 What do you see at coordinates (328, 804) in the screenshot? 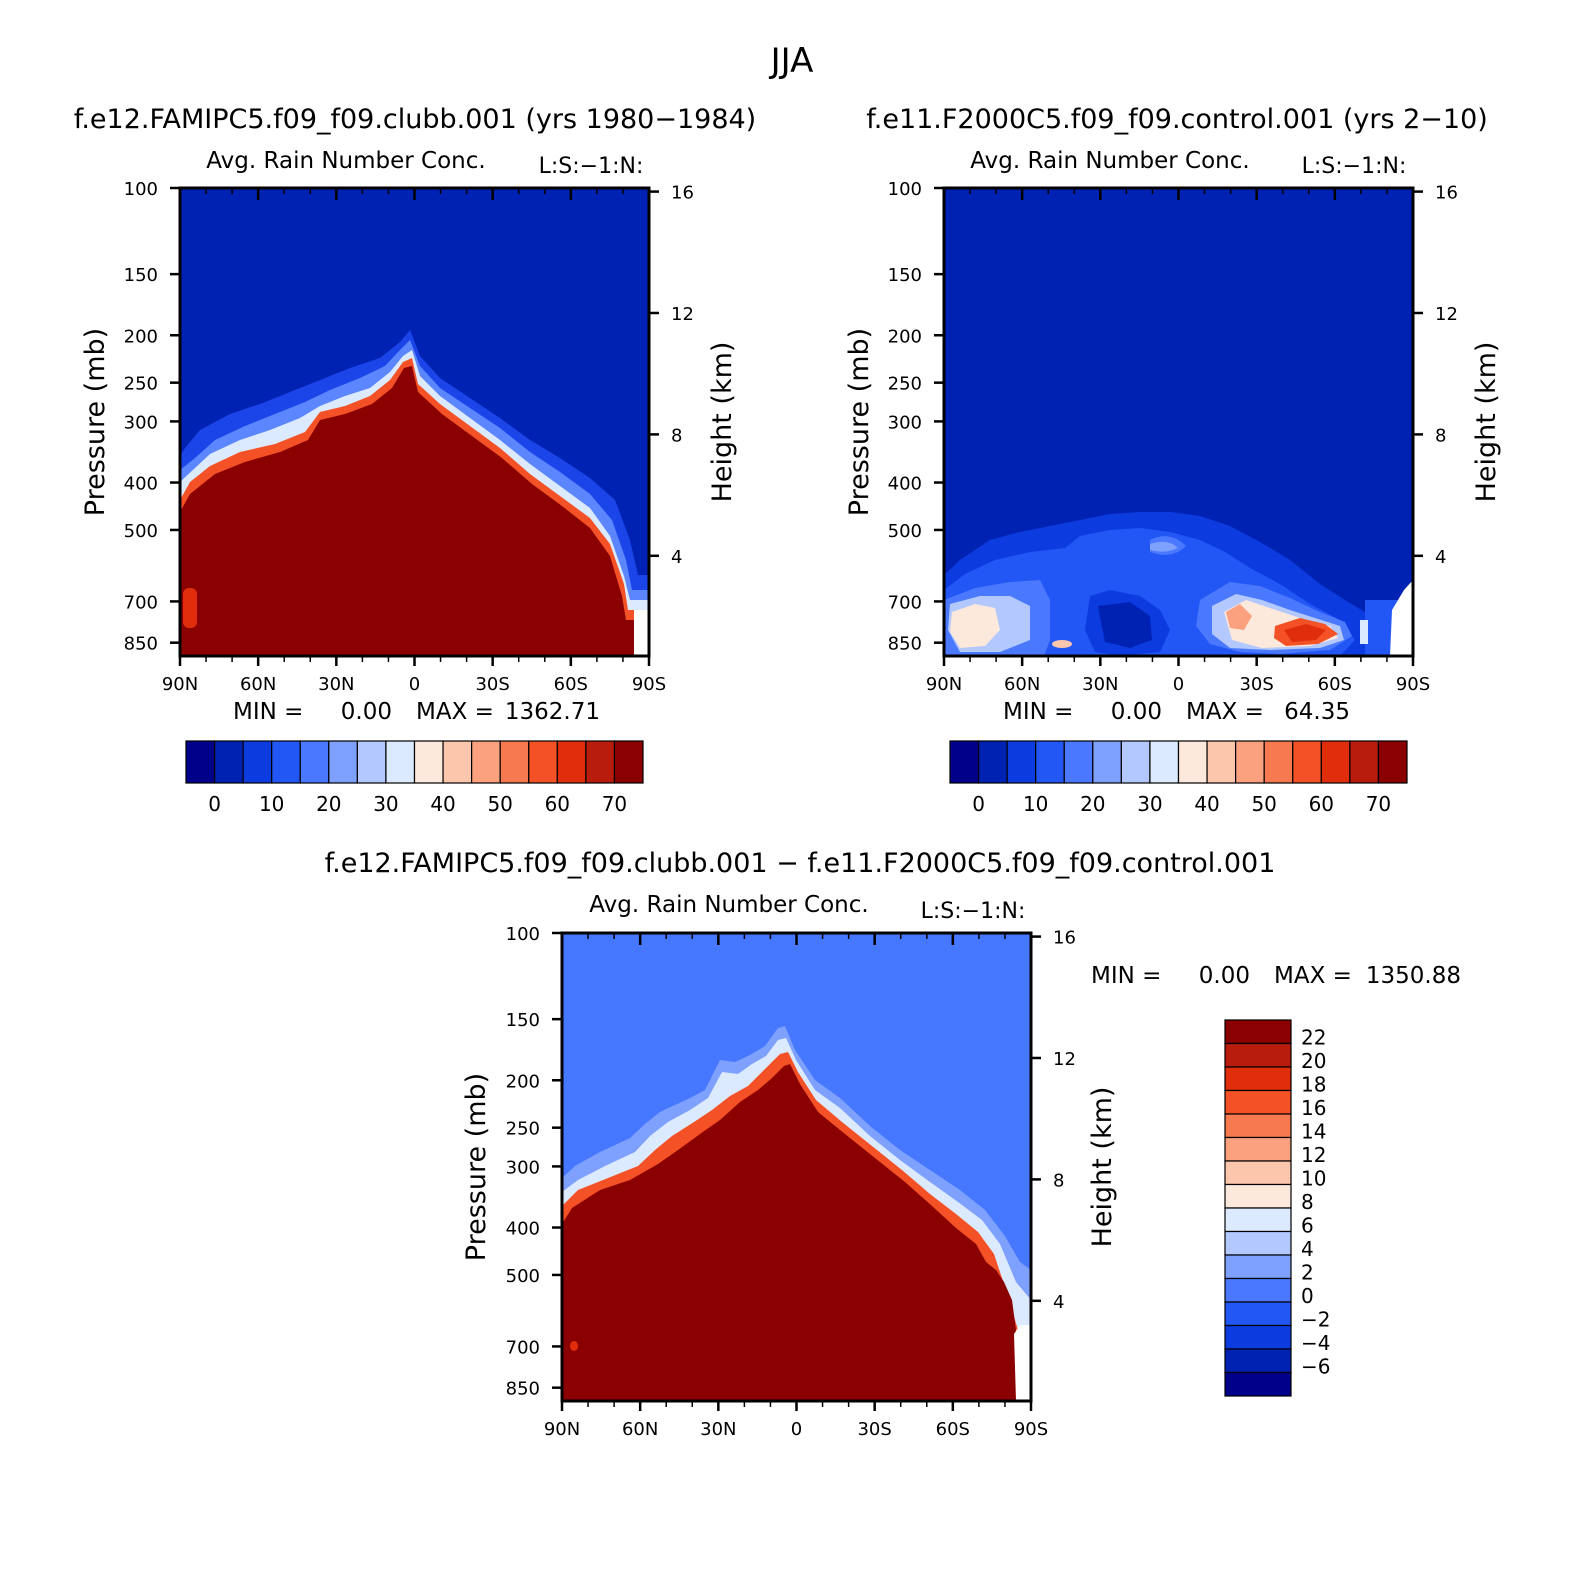
I see `panel-model-colorbar-label: 20` at bounding box center [328, 804].